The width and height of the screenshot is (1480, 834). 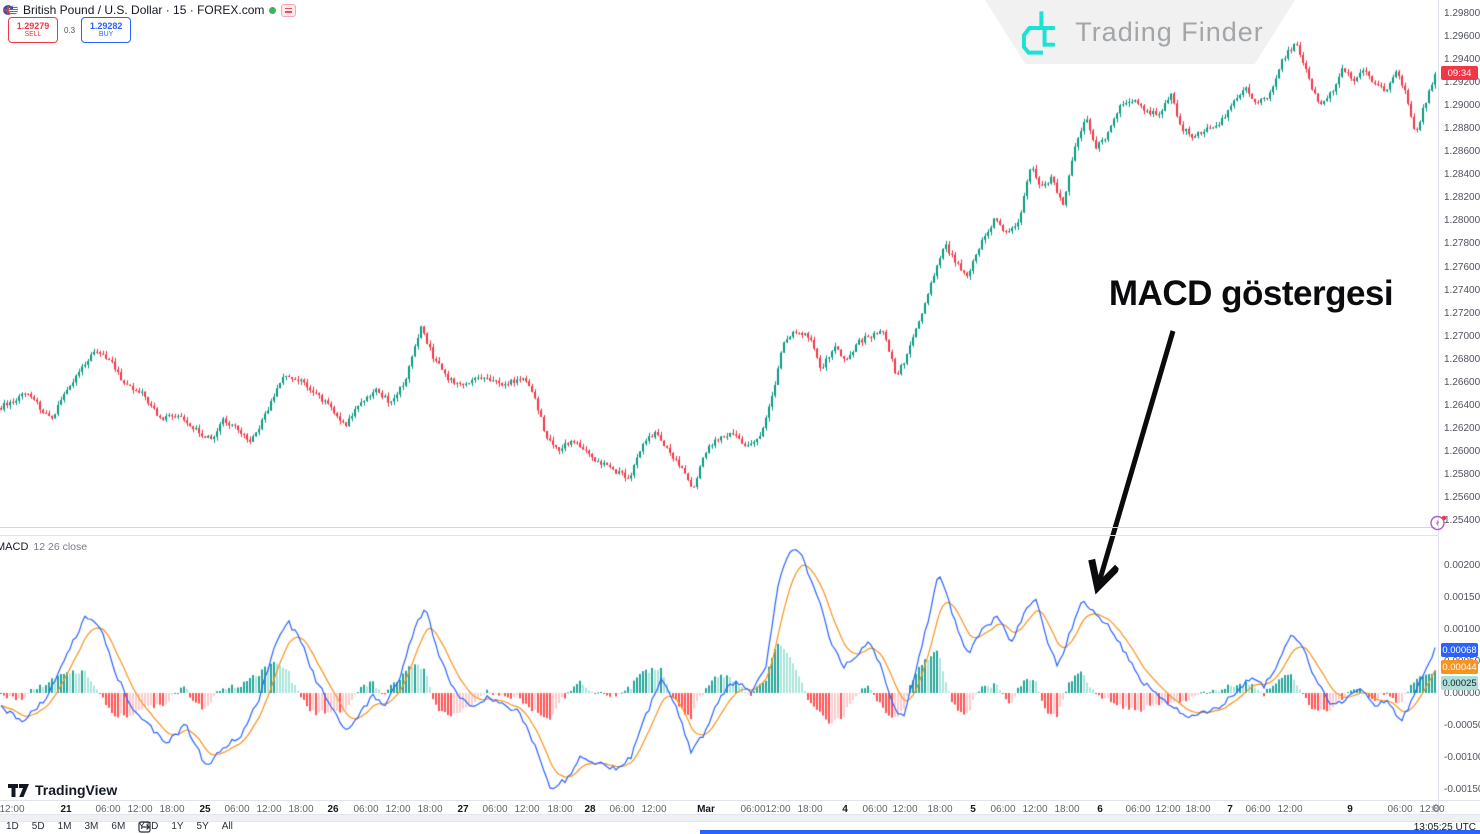 I want to click on tradingview-logo-text: TradingView, so click(x=76, y=790).